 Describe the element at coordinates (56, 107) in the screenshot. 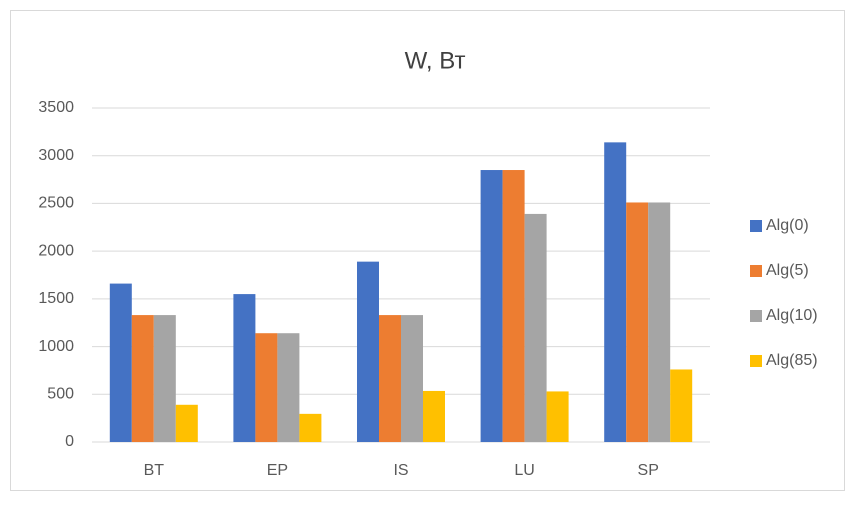

I see `y-tick-label: 3500` at that location.